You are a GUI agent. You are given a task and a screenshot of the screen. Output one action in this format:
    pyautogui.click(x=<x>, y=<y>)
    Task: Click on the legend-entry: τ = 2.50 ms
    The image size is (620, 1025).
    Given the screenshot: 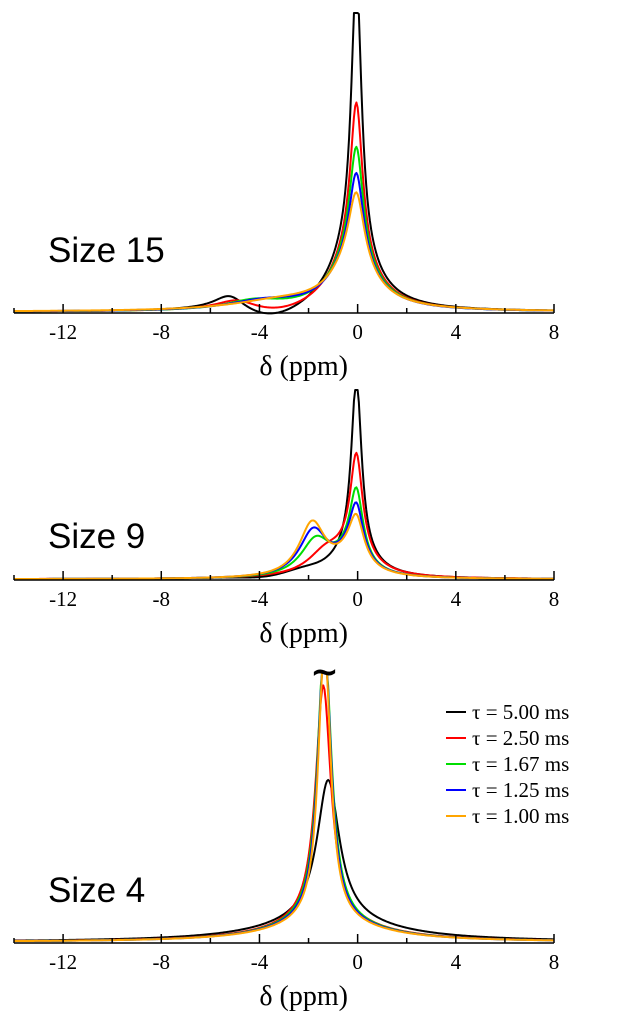 What is the action you would take?
    pyautogui.click(x=520, y=738)
    